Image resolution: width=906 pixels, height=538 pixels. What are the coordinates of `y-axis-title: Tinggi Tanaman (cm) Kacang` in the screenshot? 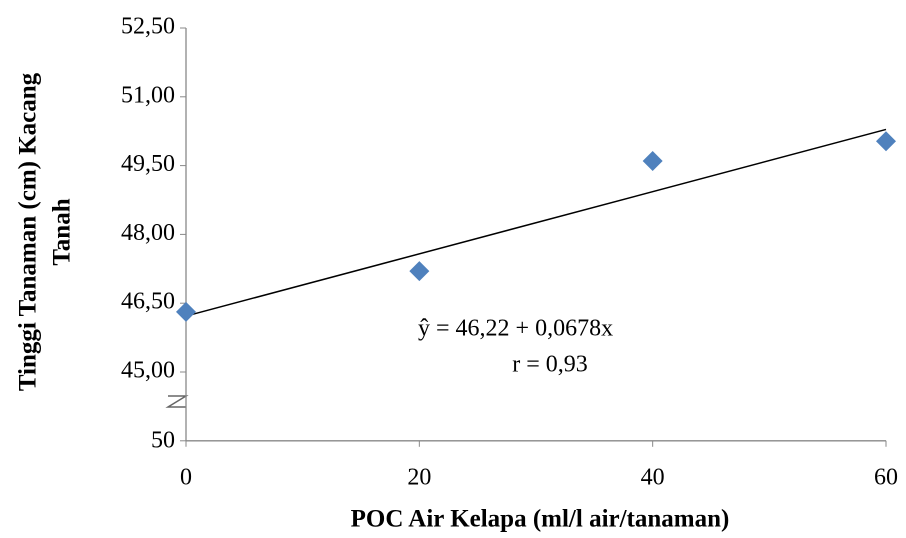 It's located at (28, 231).